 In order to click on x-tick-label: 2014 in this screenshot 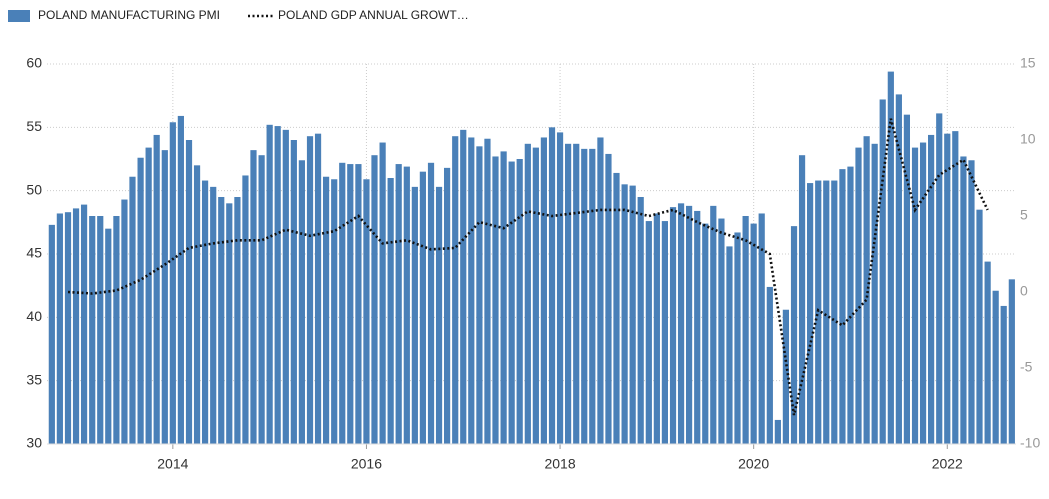, I will do `click(172, 464)`.